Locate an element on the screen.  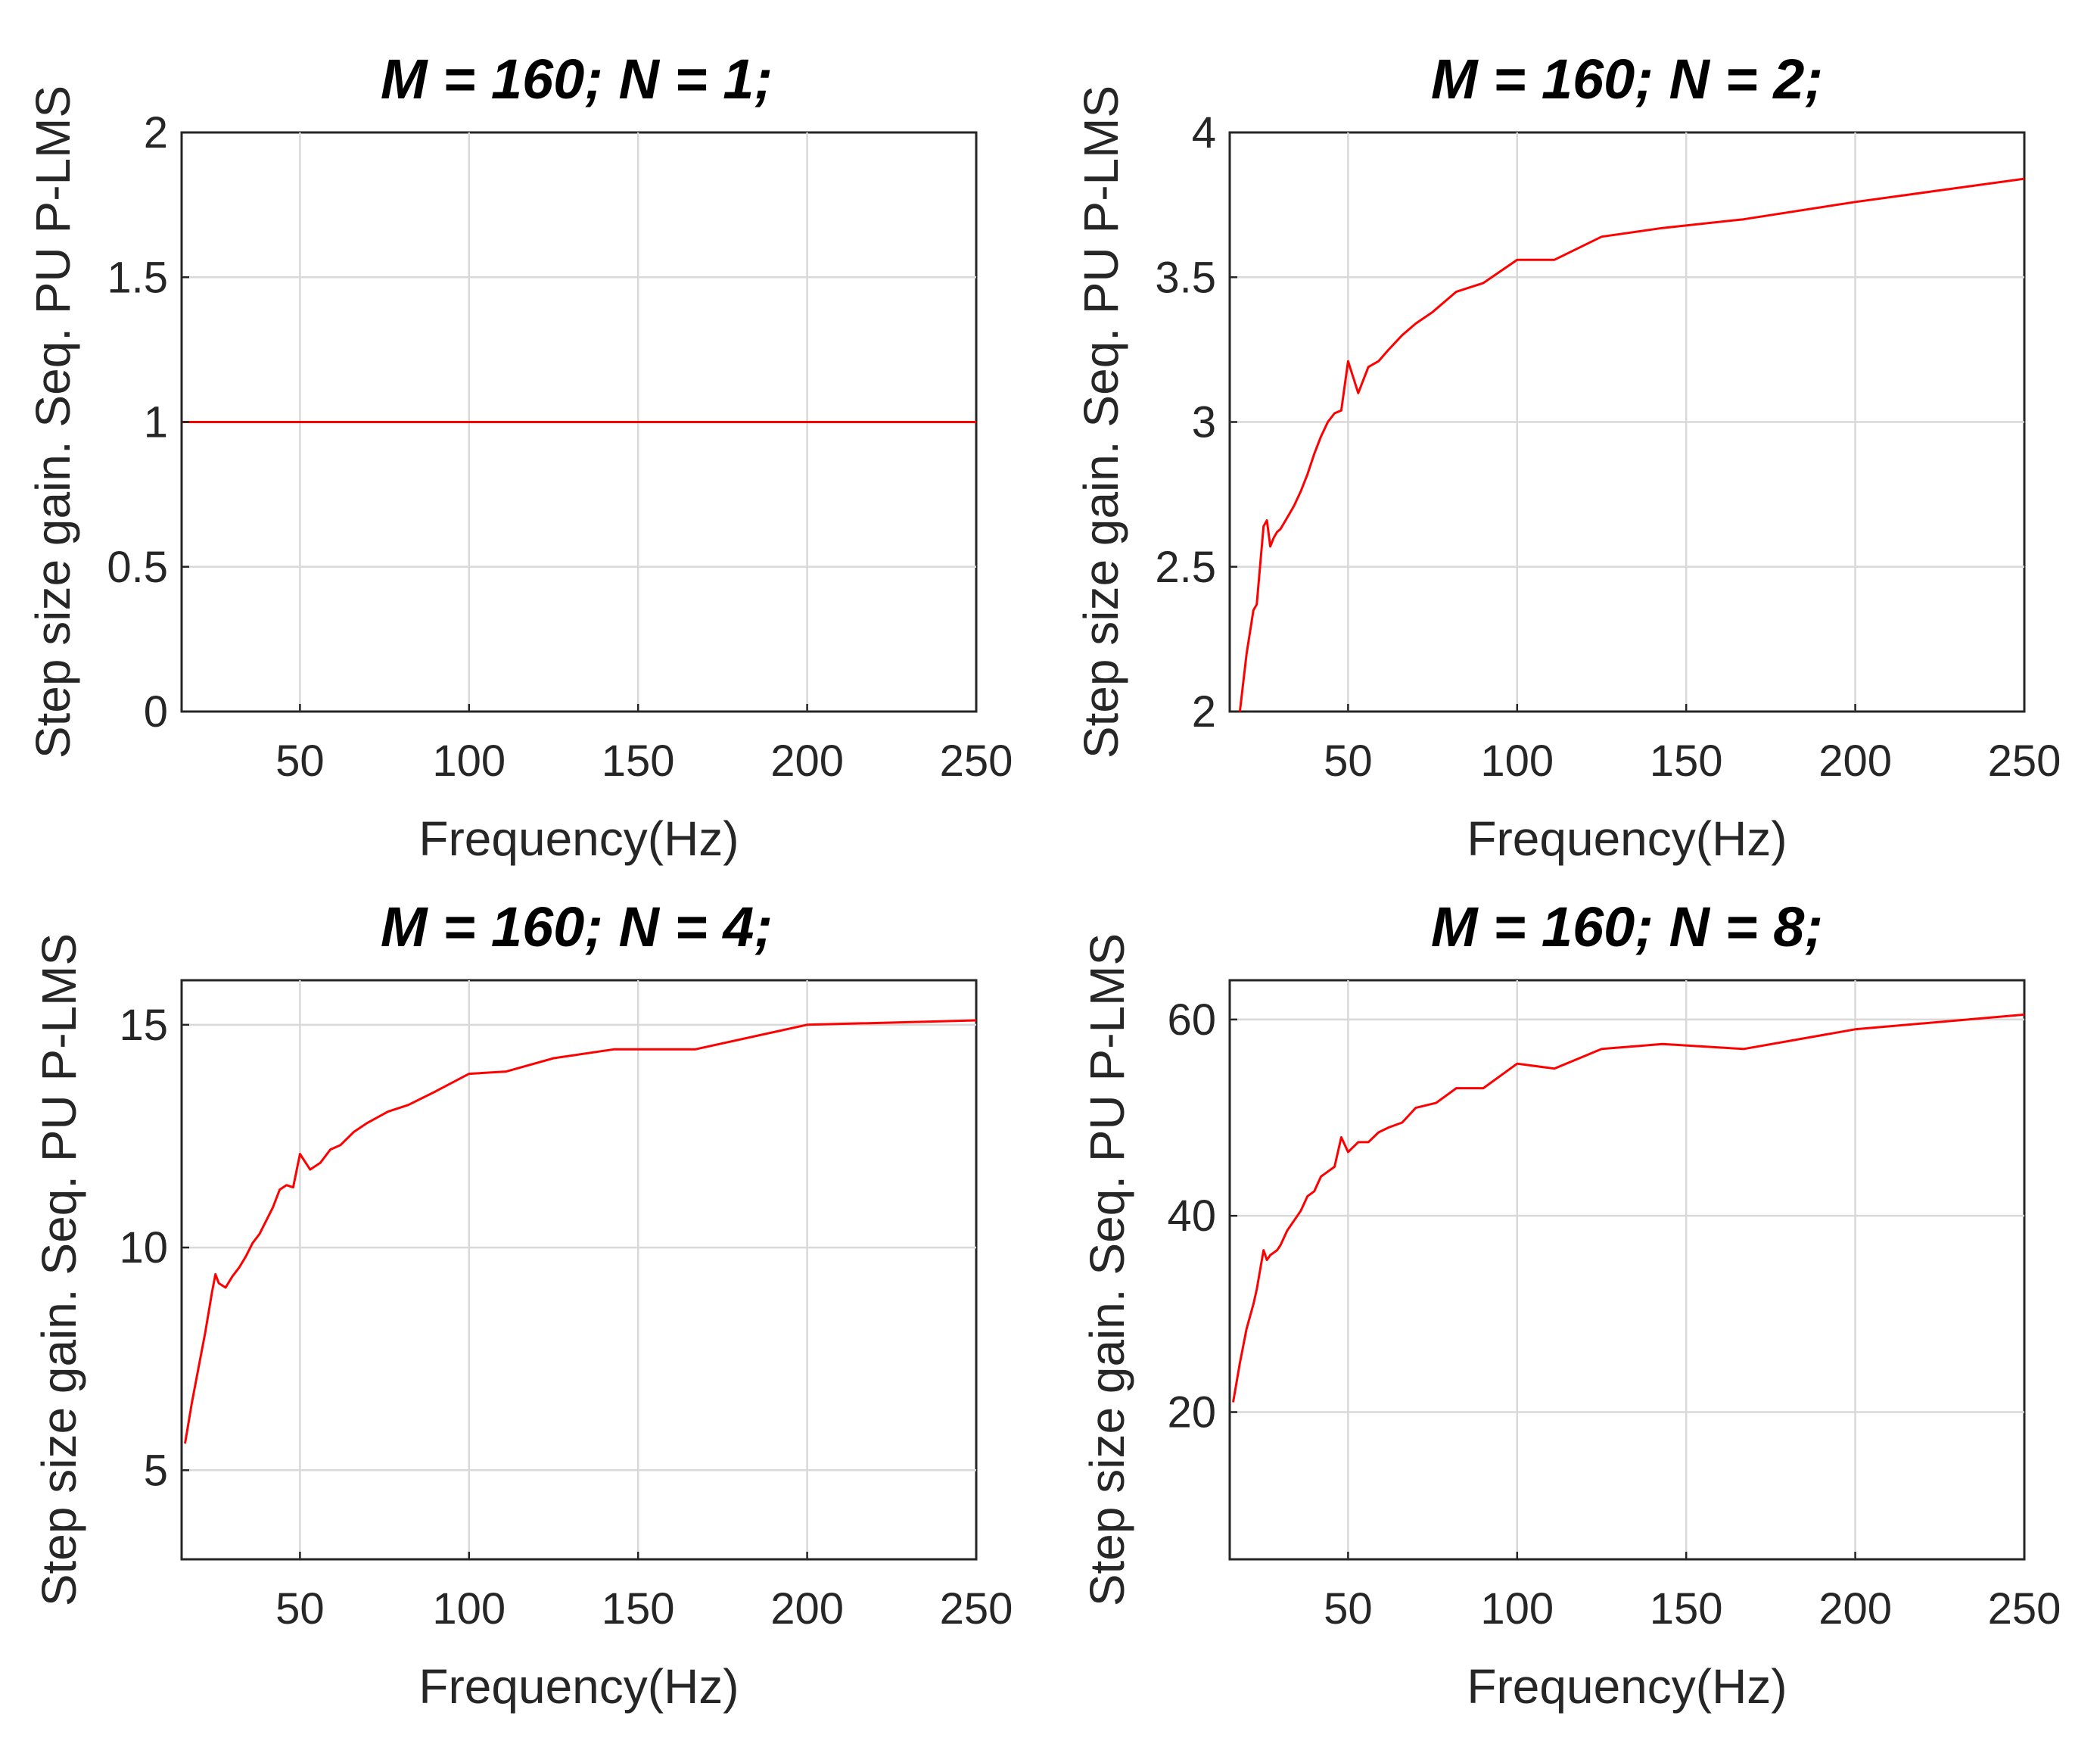
subplot-title: M = 160; N = 2; is located at coordinates (1627, 79).